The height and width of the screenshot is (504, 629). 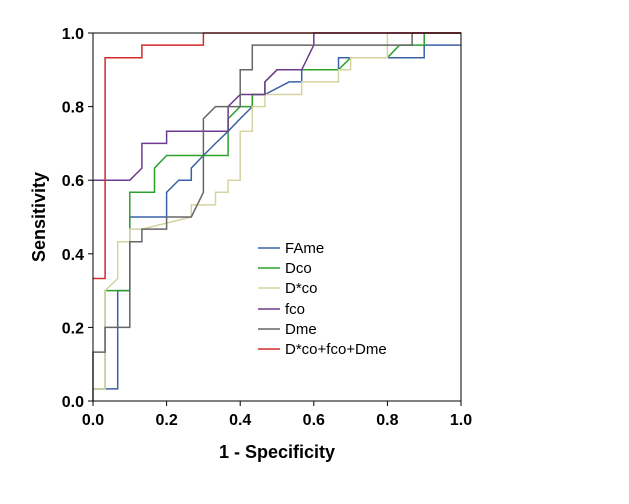 What do you see at coordinates (336, 349) in the screenshot?
I see `legend-label-combined: D*co+fco+Dme` at bounding box center [336, 349].